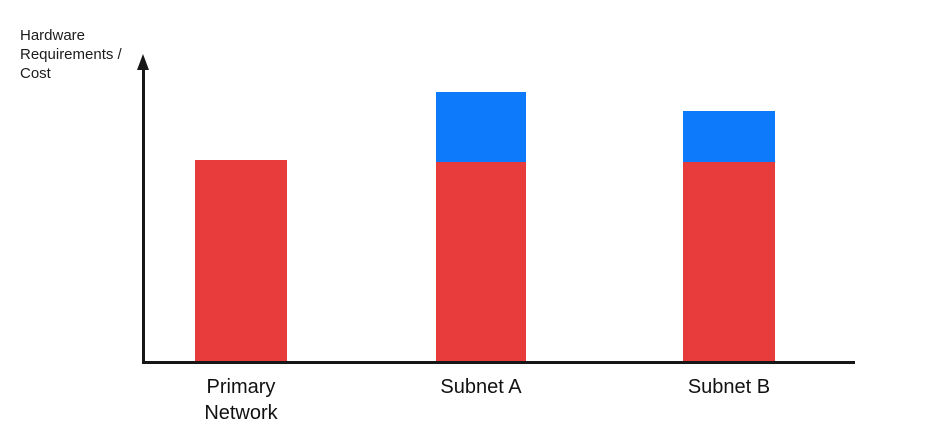 This screenshot has width=933, height=437. What do you see at coordinates (71, 54) in the screenshot?
I see `y-axis-label: Hardware Requirements / Cost` at bounding box center [71, 54].